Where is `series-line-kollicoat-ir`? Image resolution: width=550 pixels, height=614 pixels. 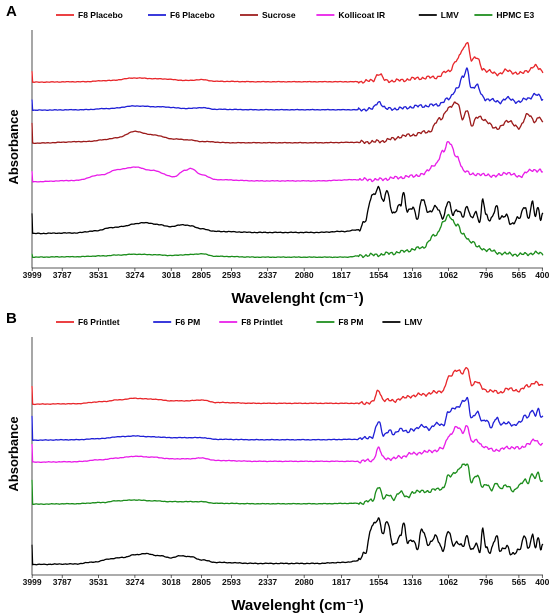
series-line-kollicoat-ir is located at coordinates (287, 162).